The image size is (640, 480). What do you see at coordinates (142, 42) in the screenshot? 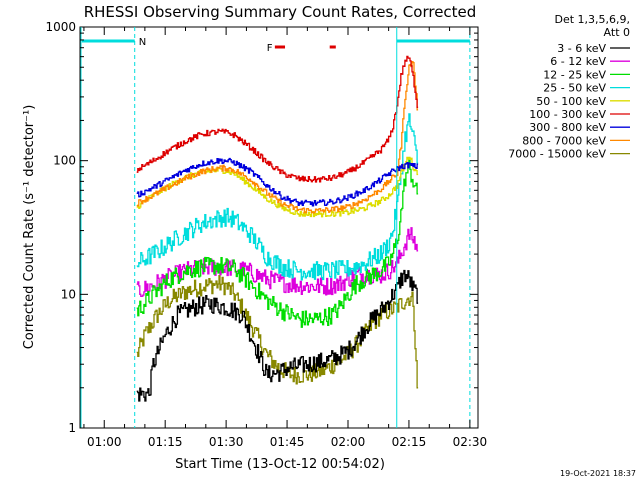
I see `interval-n-label: N` at bounding box center [142, 42].